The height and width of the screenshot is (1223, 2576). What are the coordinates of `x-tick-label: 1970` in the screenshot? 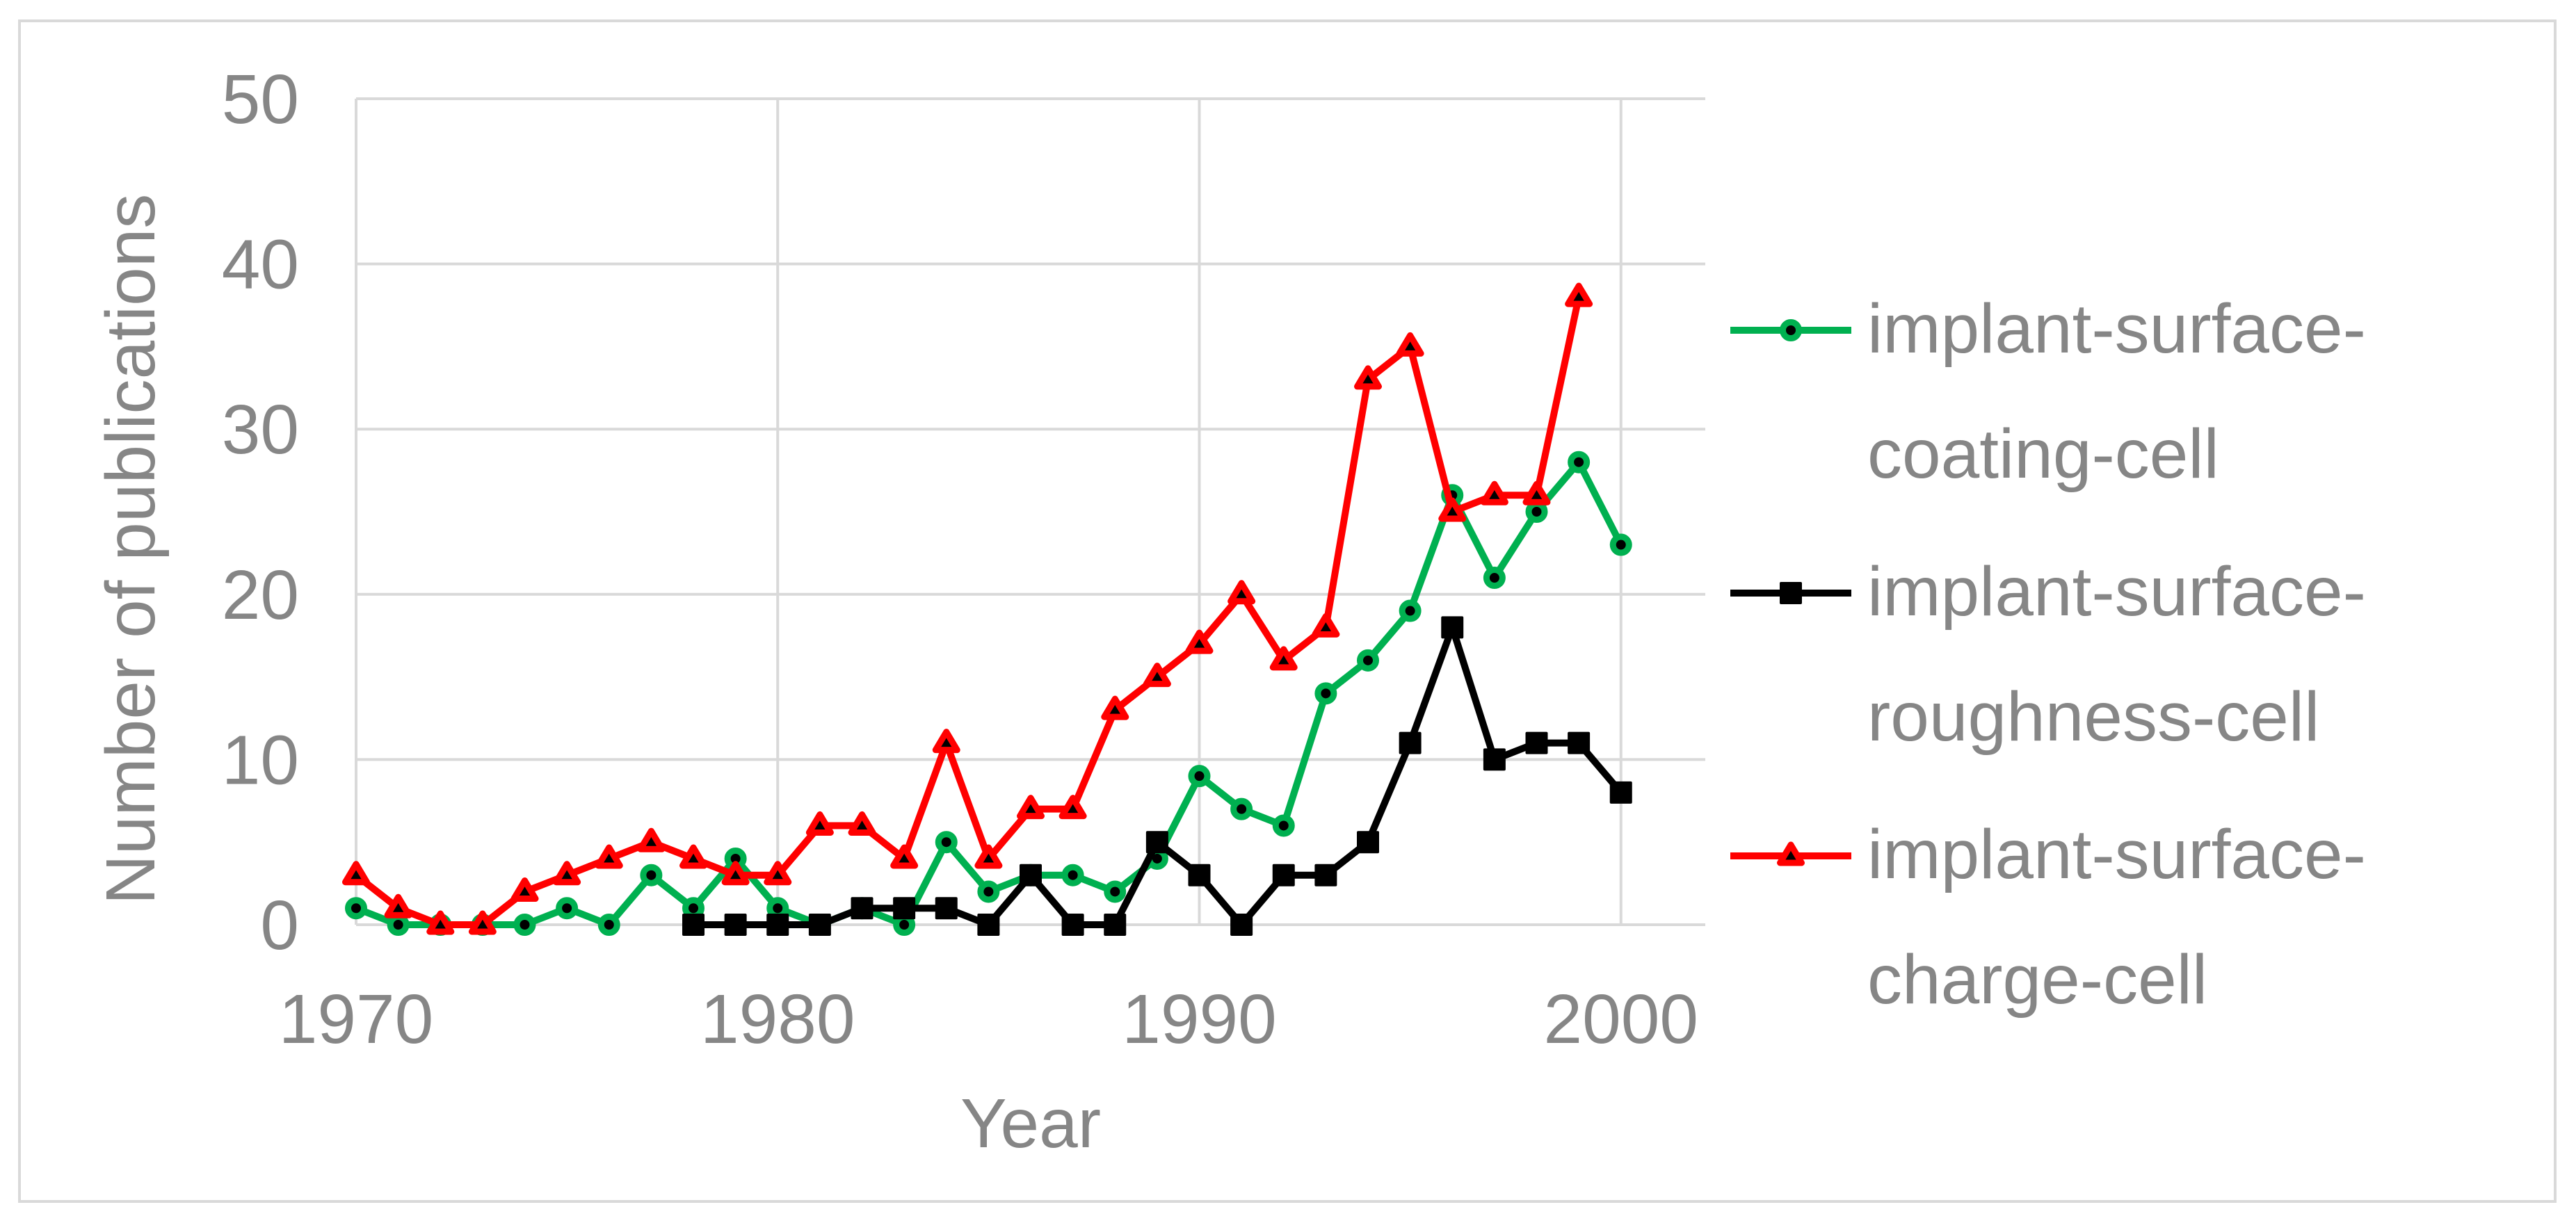 It's located at (356, 1019).